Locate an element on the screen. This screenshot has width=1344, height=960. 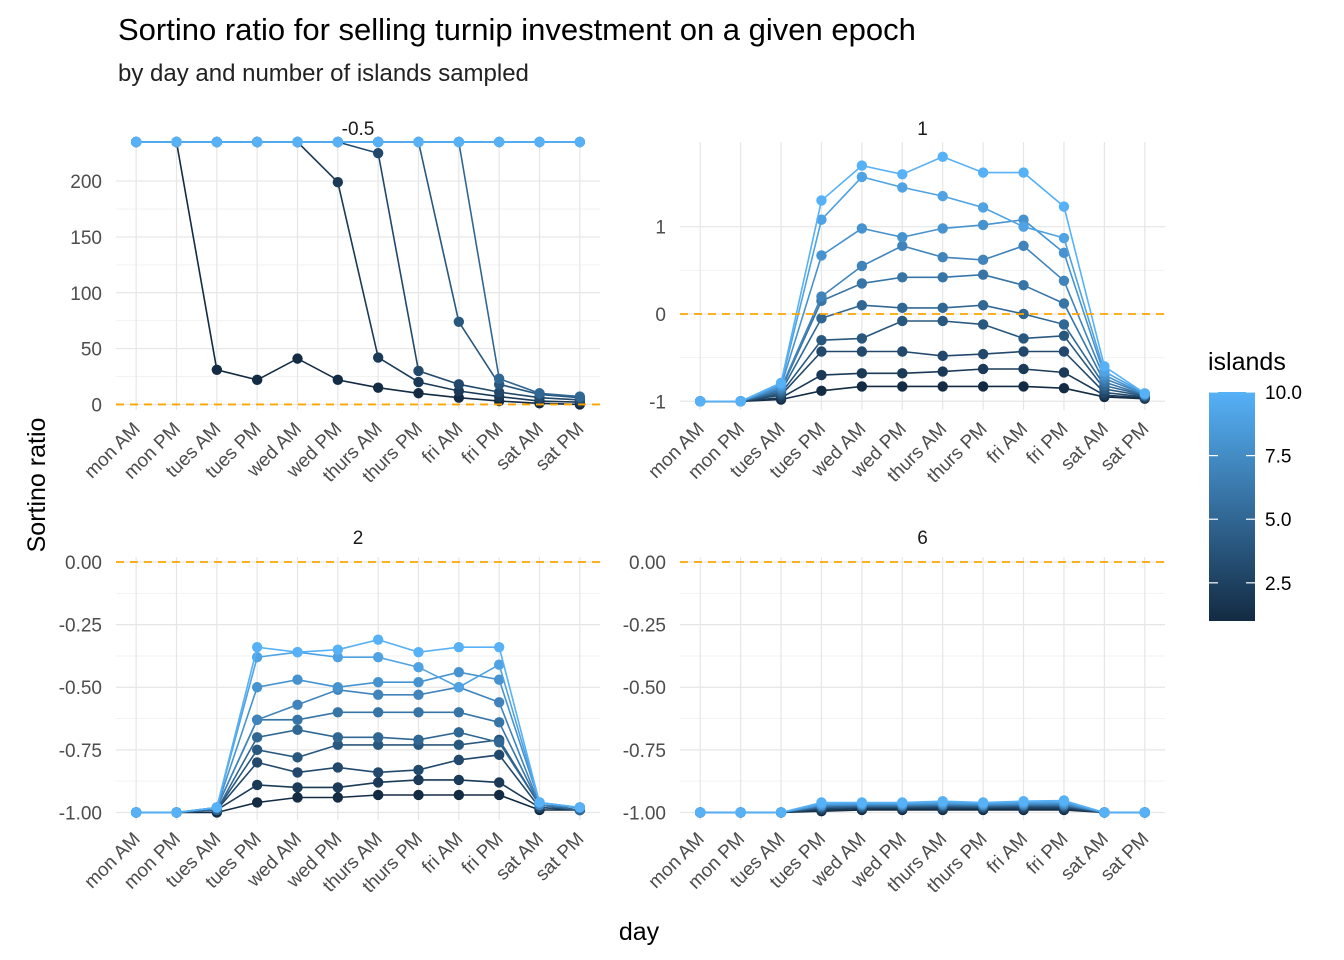
facet-label: 2 is located at coordinates (358, 538).